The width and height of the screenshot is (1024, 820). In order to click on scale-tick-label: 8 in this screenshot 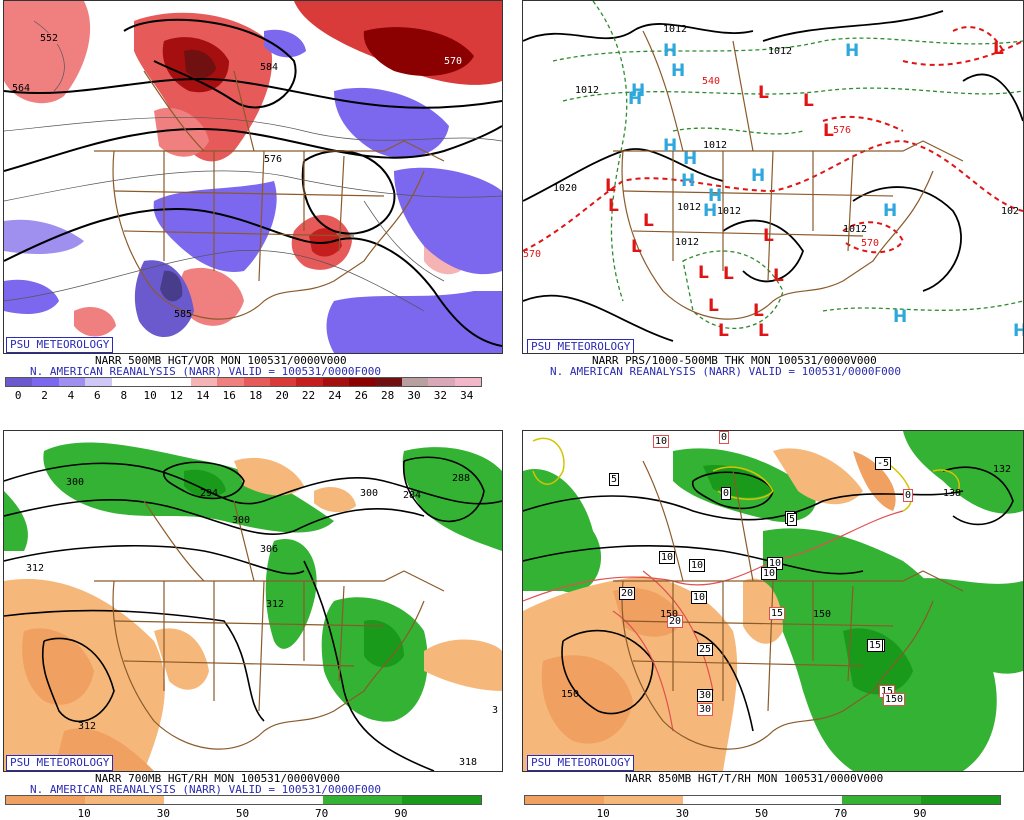, I will do `click(124, 395)`.